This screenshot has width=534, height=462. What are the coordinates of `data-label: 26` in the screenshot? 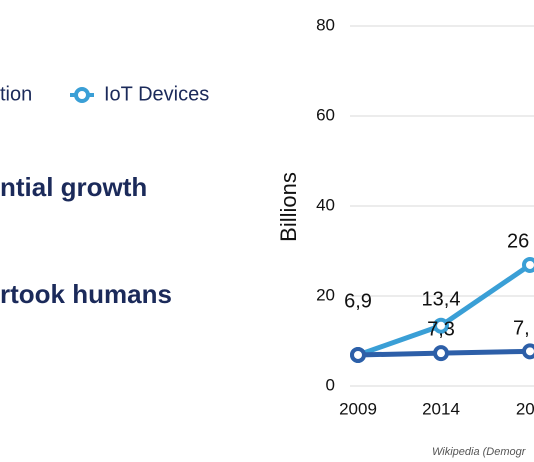 It's located at (518, 241).